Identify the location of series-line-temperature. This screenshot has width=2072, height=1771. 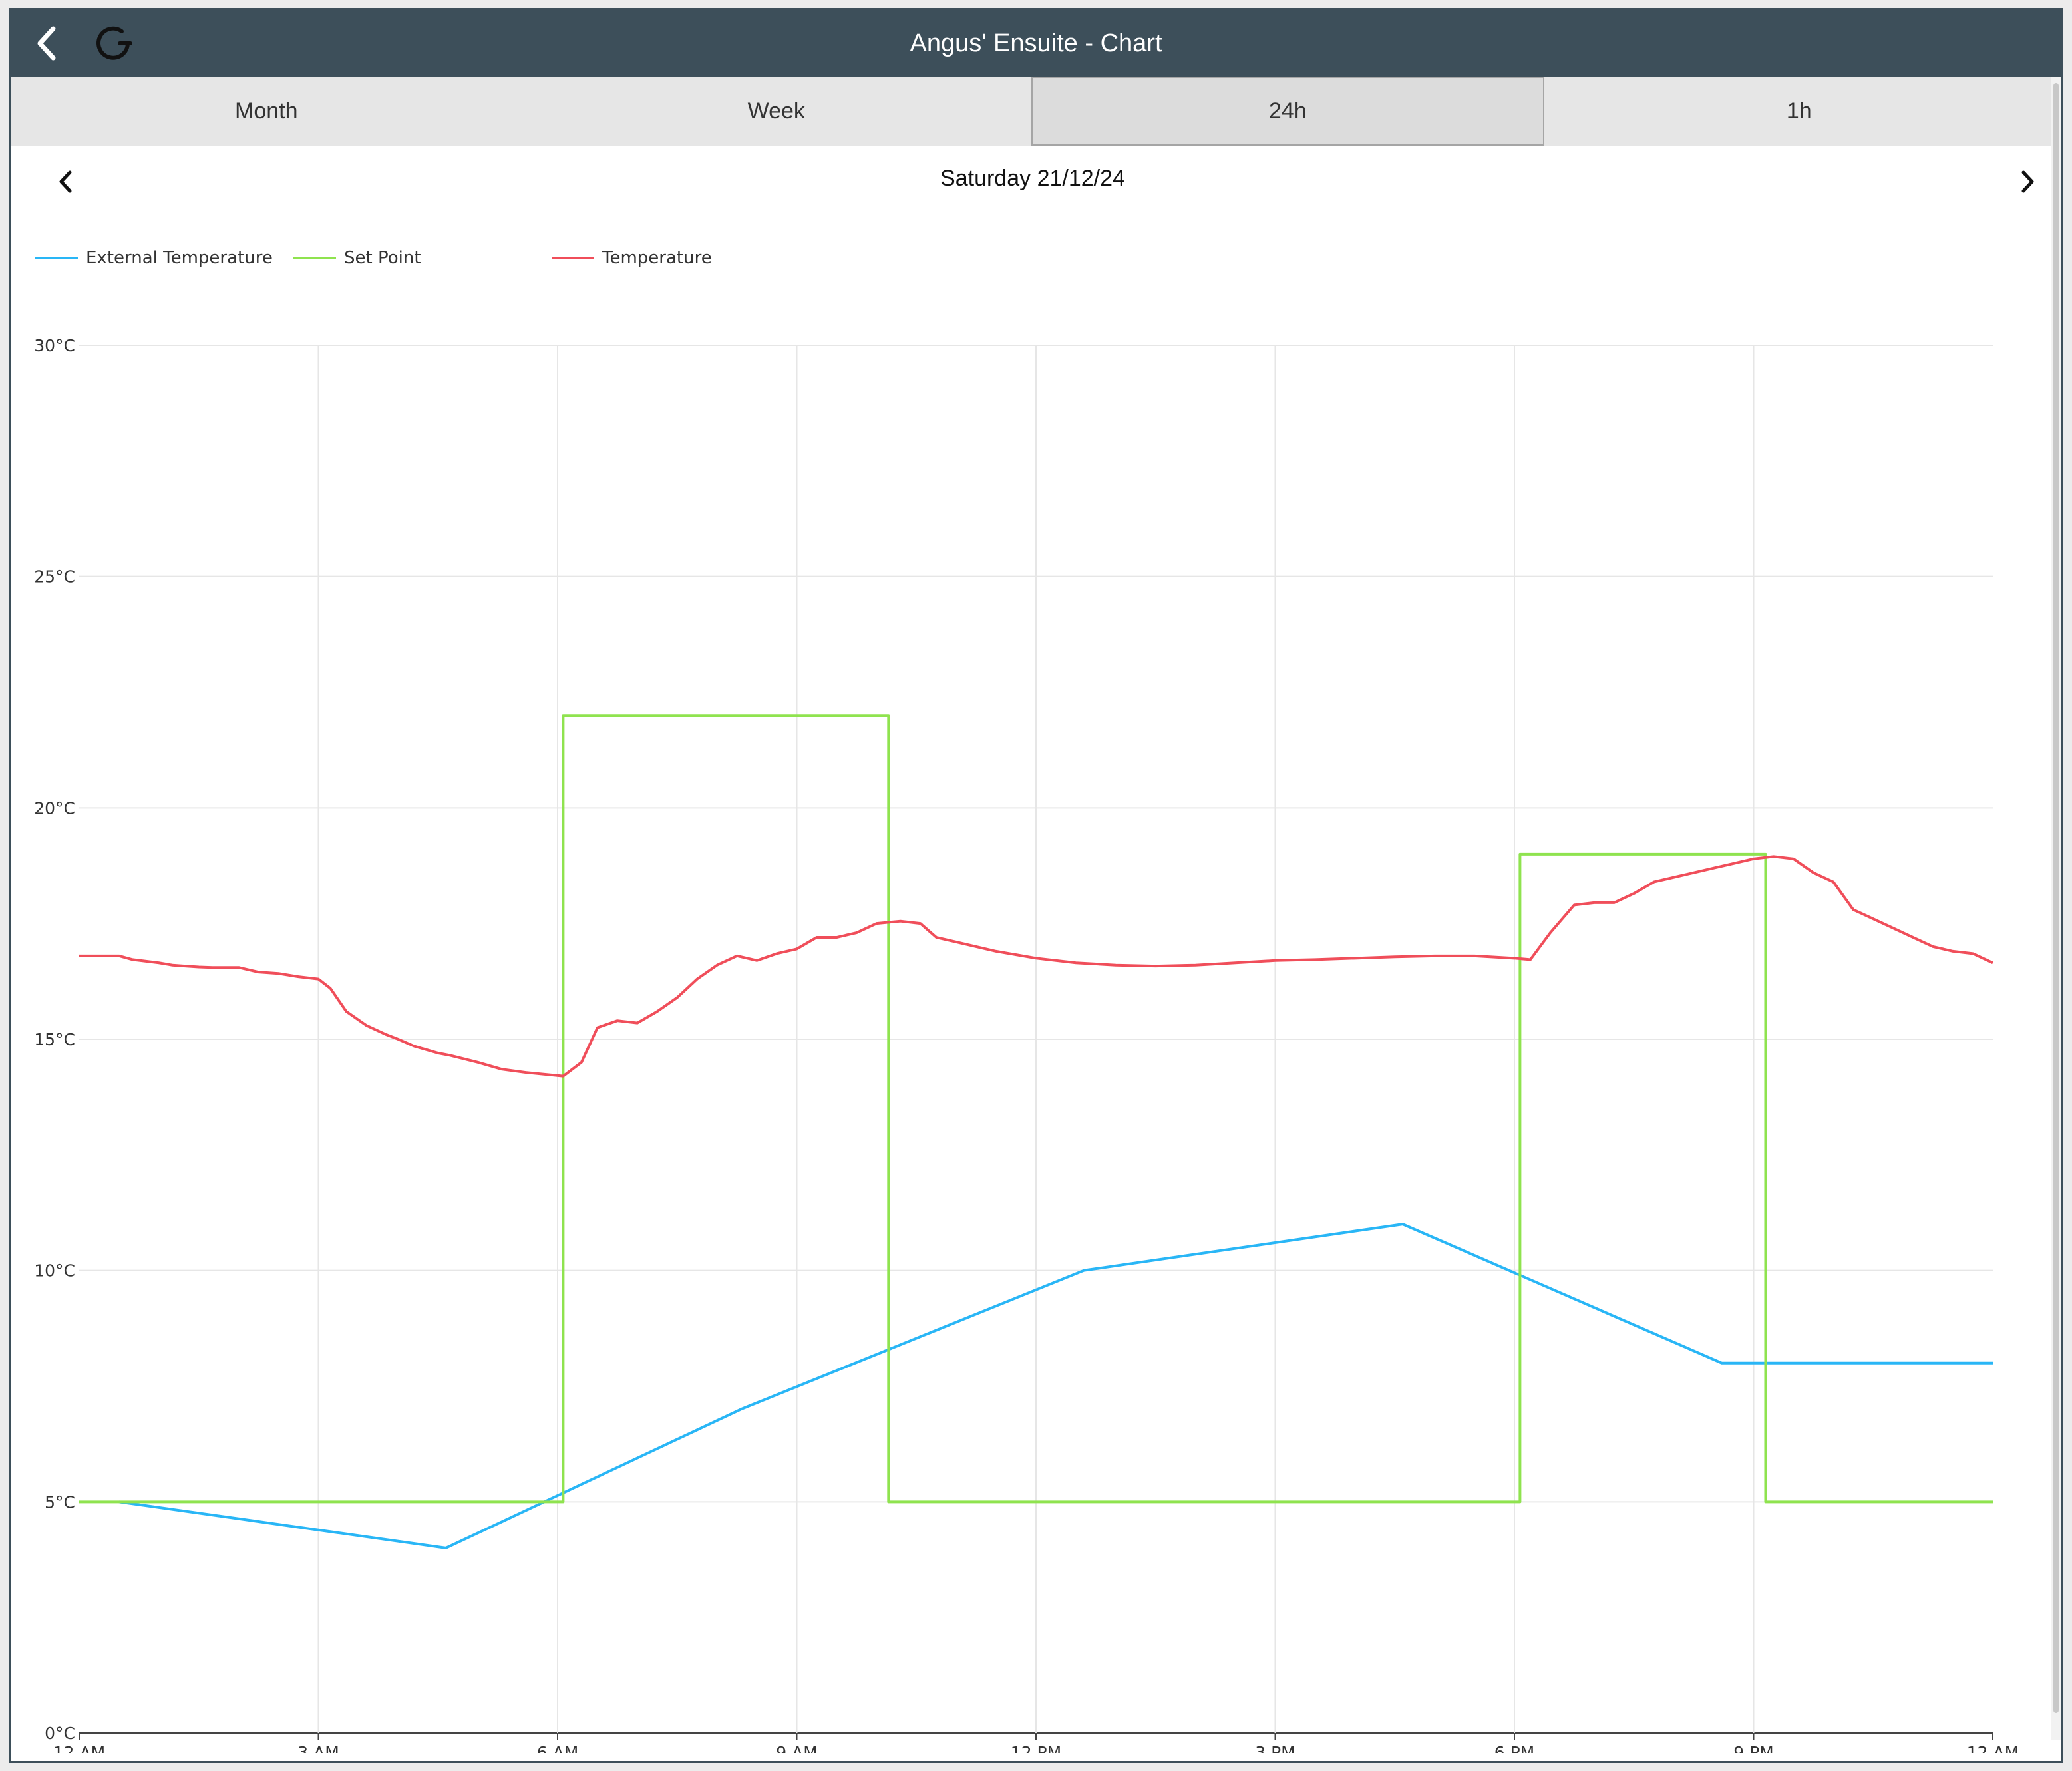
(1036, 966).